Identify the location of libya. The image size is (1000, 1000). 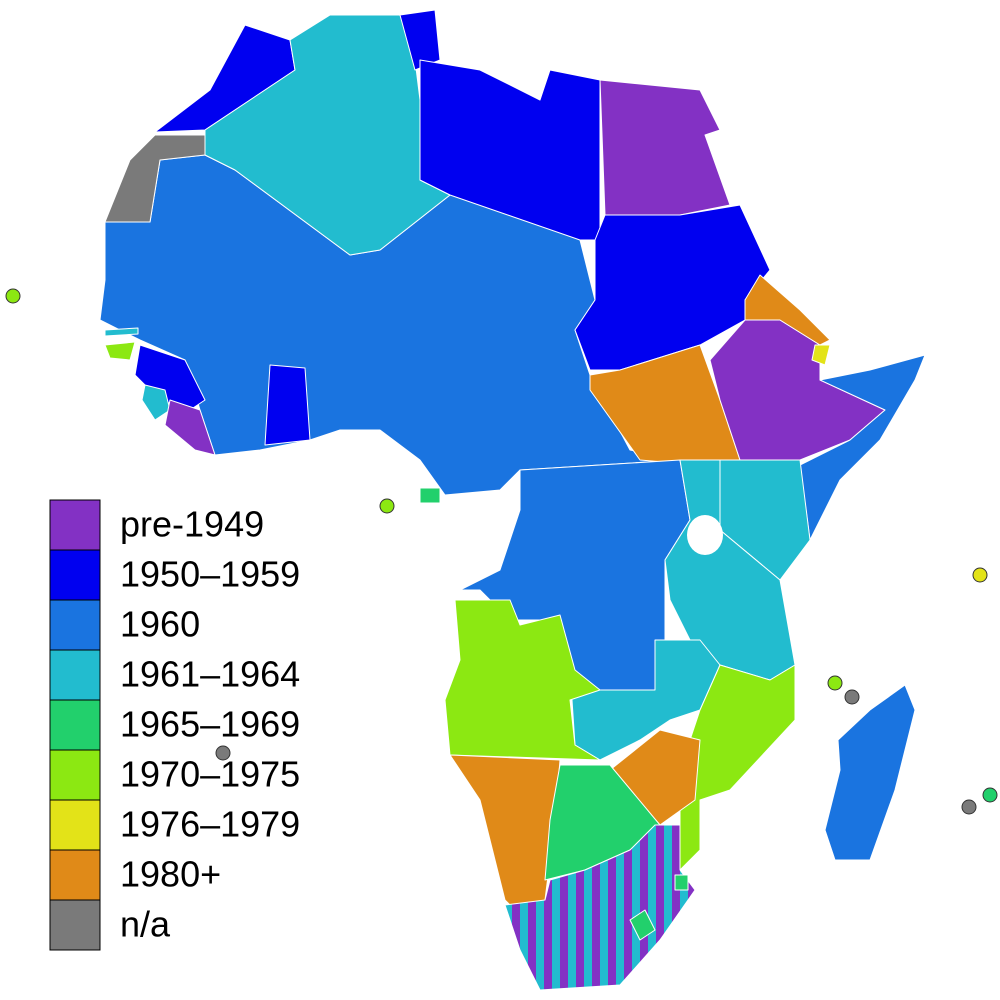
(510, 150).